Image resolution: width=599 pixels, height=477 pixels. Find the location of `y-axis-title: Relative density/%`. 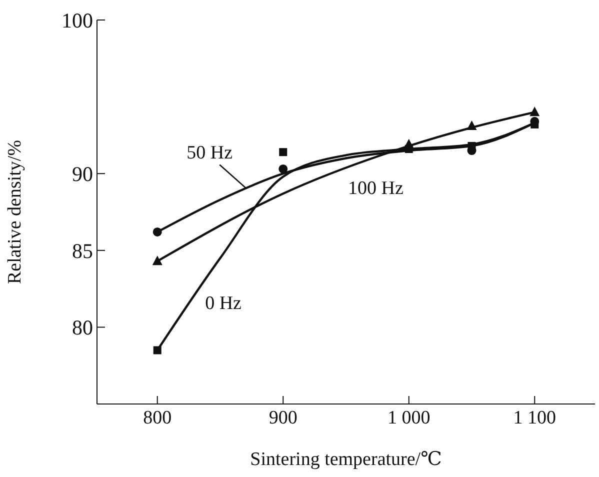

y-axis-title: Relative density/% is located at coordinates (15, 212).